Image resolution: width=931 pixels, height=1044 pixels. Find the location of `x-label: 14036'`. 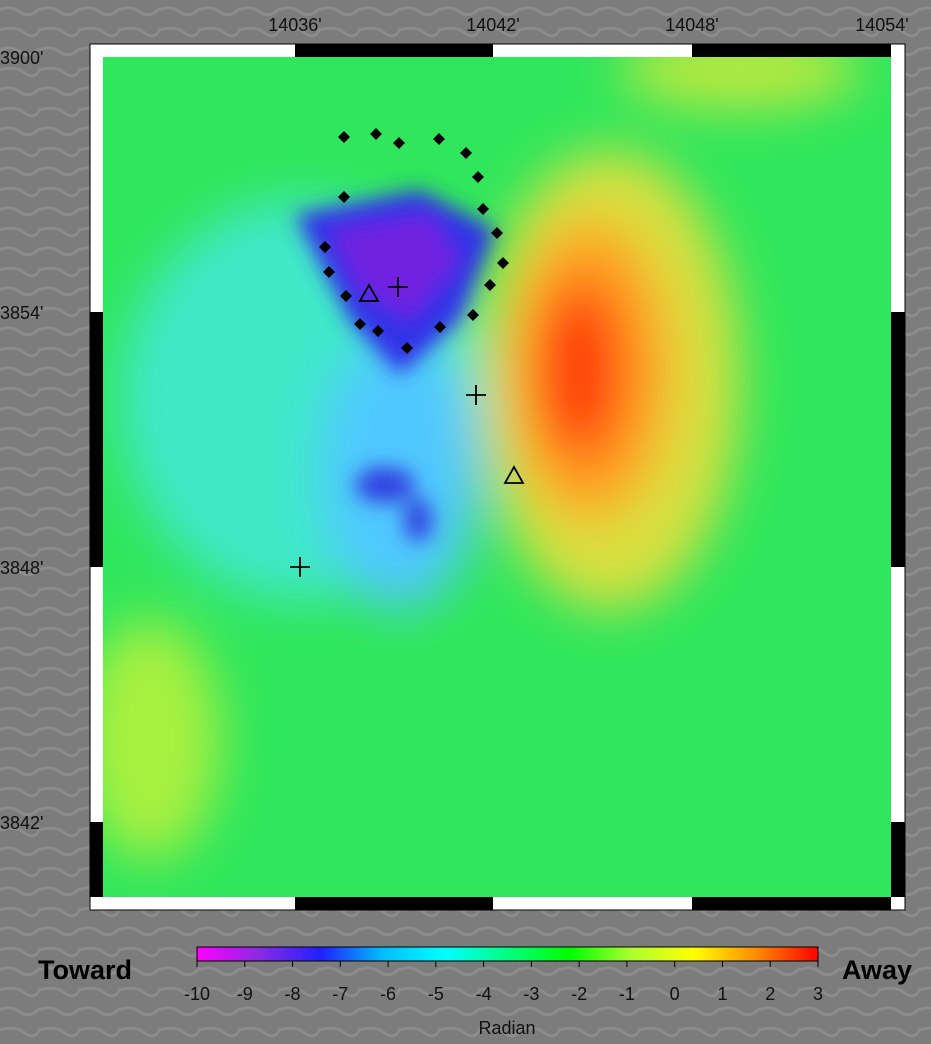

x-label: 14036' is located at coordinates (295, 25).